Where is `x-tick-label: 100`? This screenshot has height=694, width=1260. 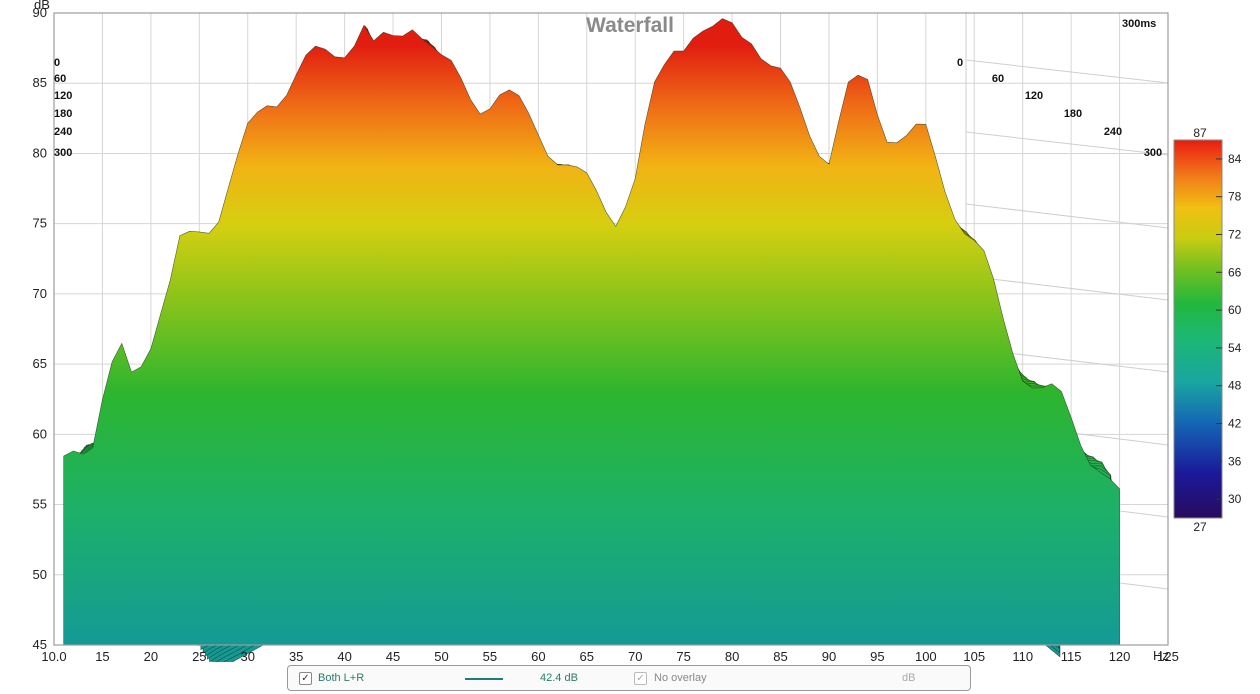 x-tick-label: 100 is located at coordinates (926, 655).